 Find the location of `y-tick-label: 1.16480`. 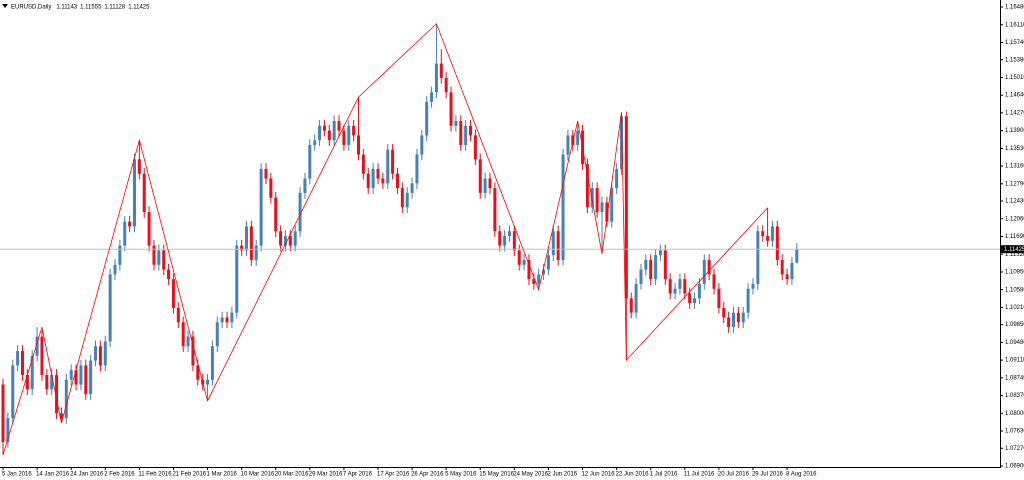

y-tick-label: 1.16480 is located at coordinates (1014, 8).